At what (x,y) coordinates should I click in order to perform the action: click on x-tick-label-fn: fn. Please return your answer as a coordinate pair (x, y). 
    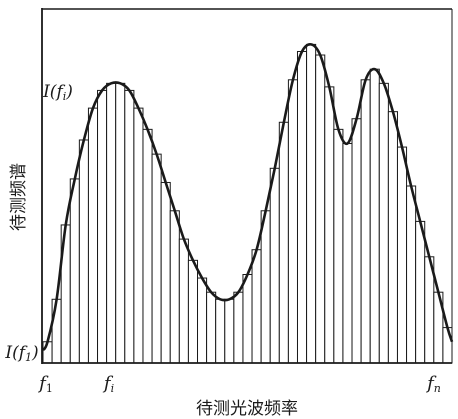
    Looking at the image, I should click on (433, 384).